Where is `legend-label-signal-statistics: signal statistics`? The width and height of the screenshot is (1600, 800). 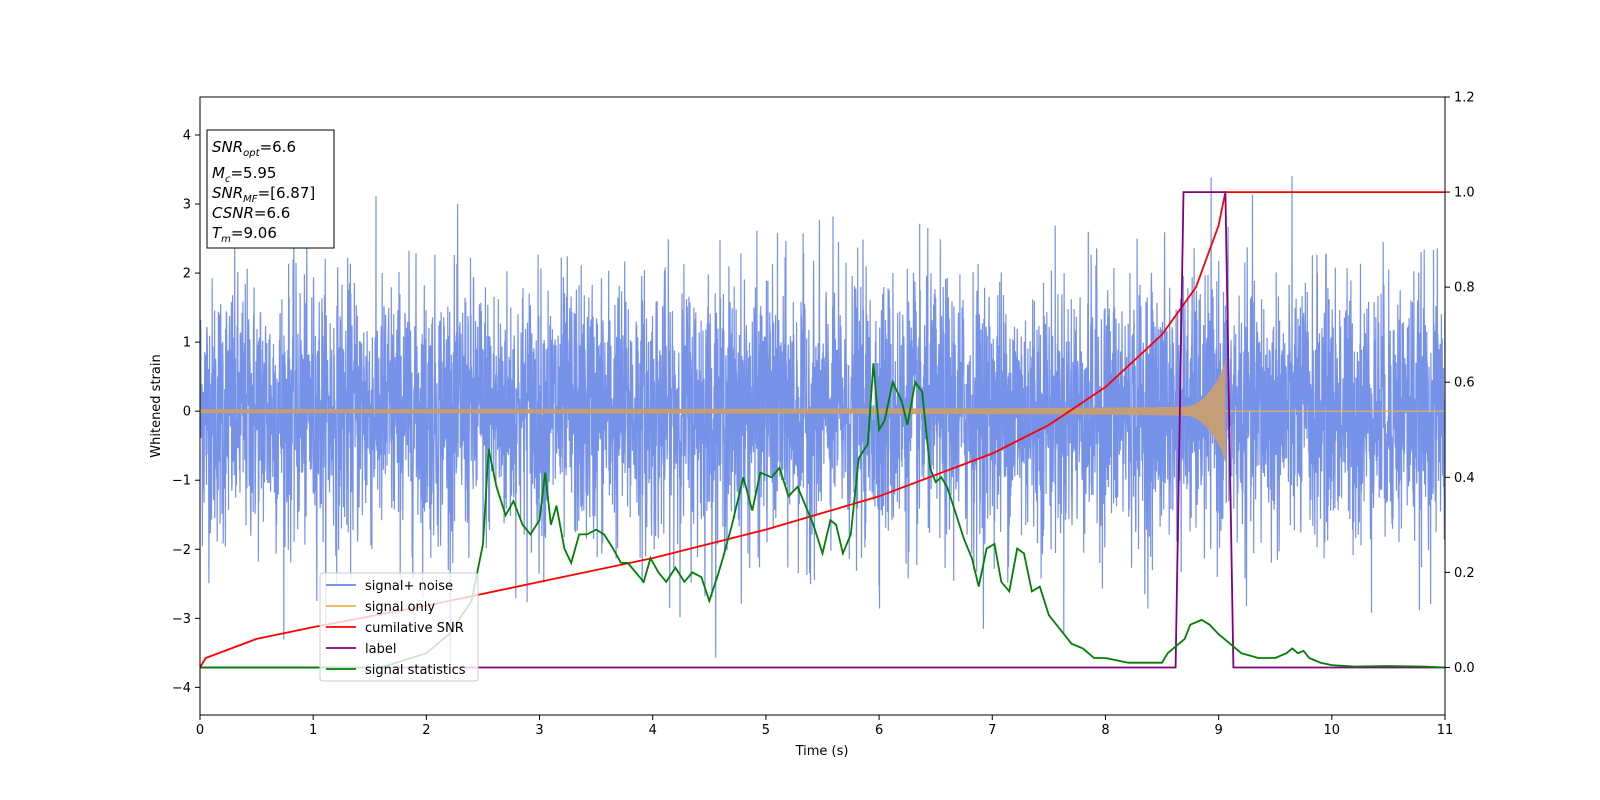 legend-label-signal-statistics: signal statistics is located at coordinates (415, 670).